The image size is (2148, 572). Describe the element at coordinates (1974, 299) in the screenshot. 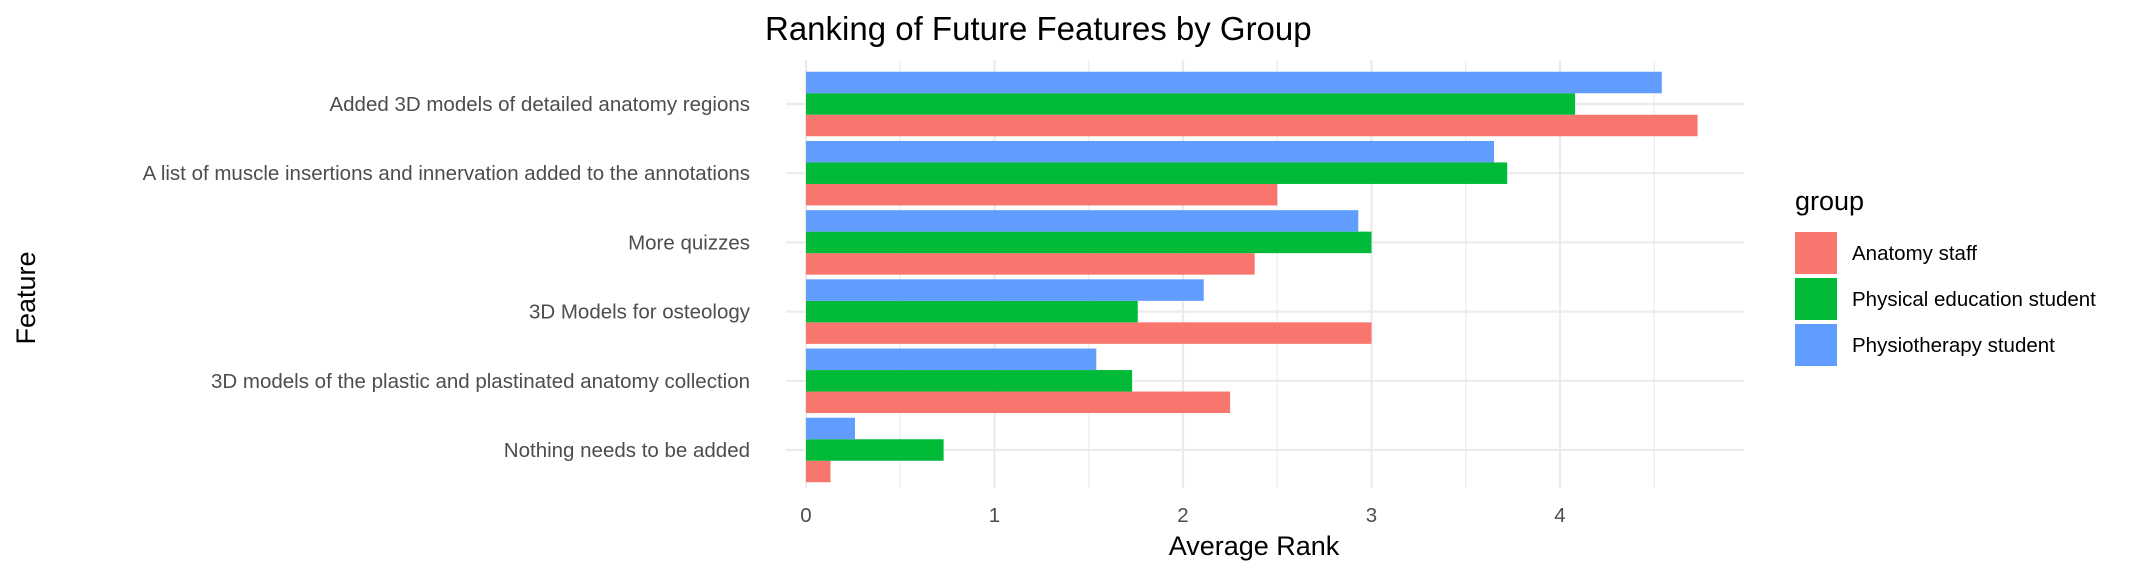

I see `legend-label: Physical education student` at that location.